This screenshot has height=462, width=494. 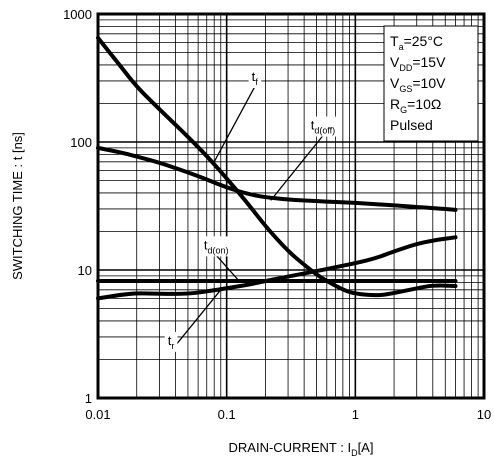 What do you see at coordinates (355, 414) in the screenshot?
I see `x-tick-label: 1` at bounding box center [355, 414].